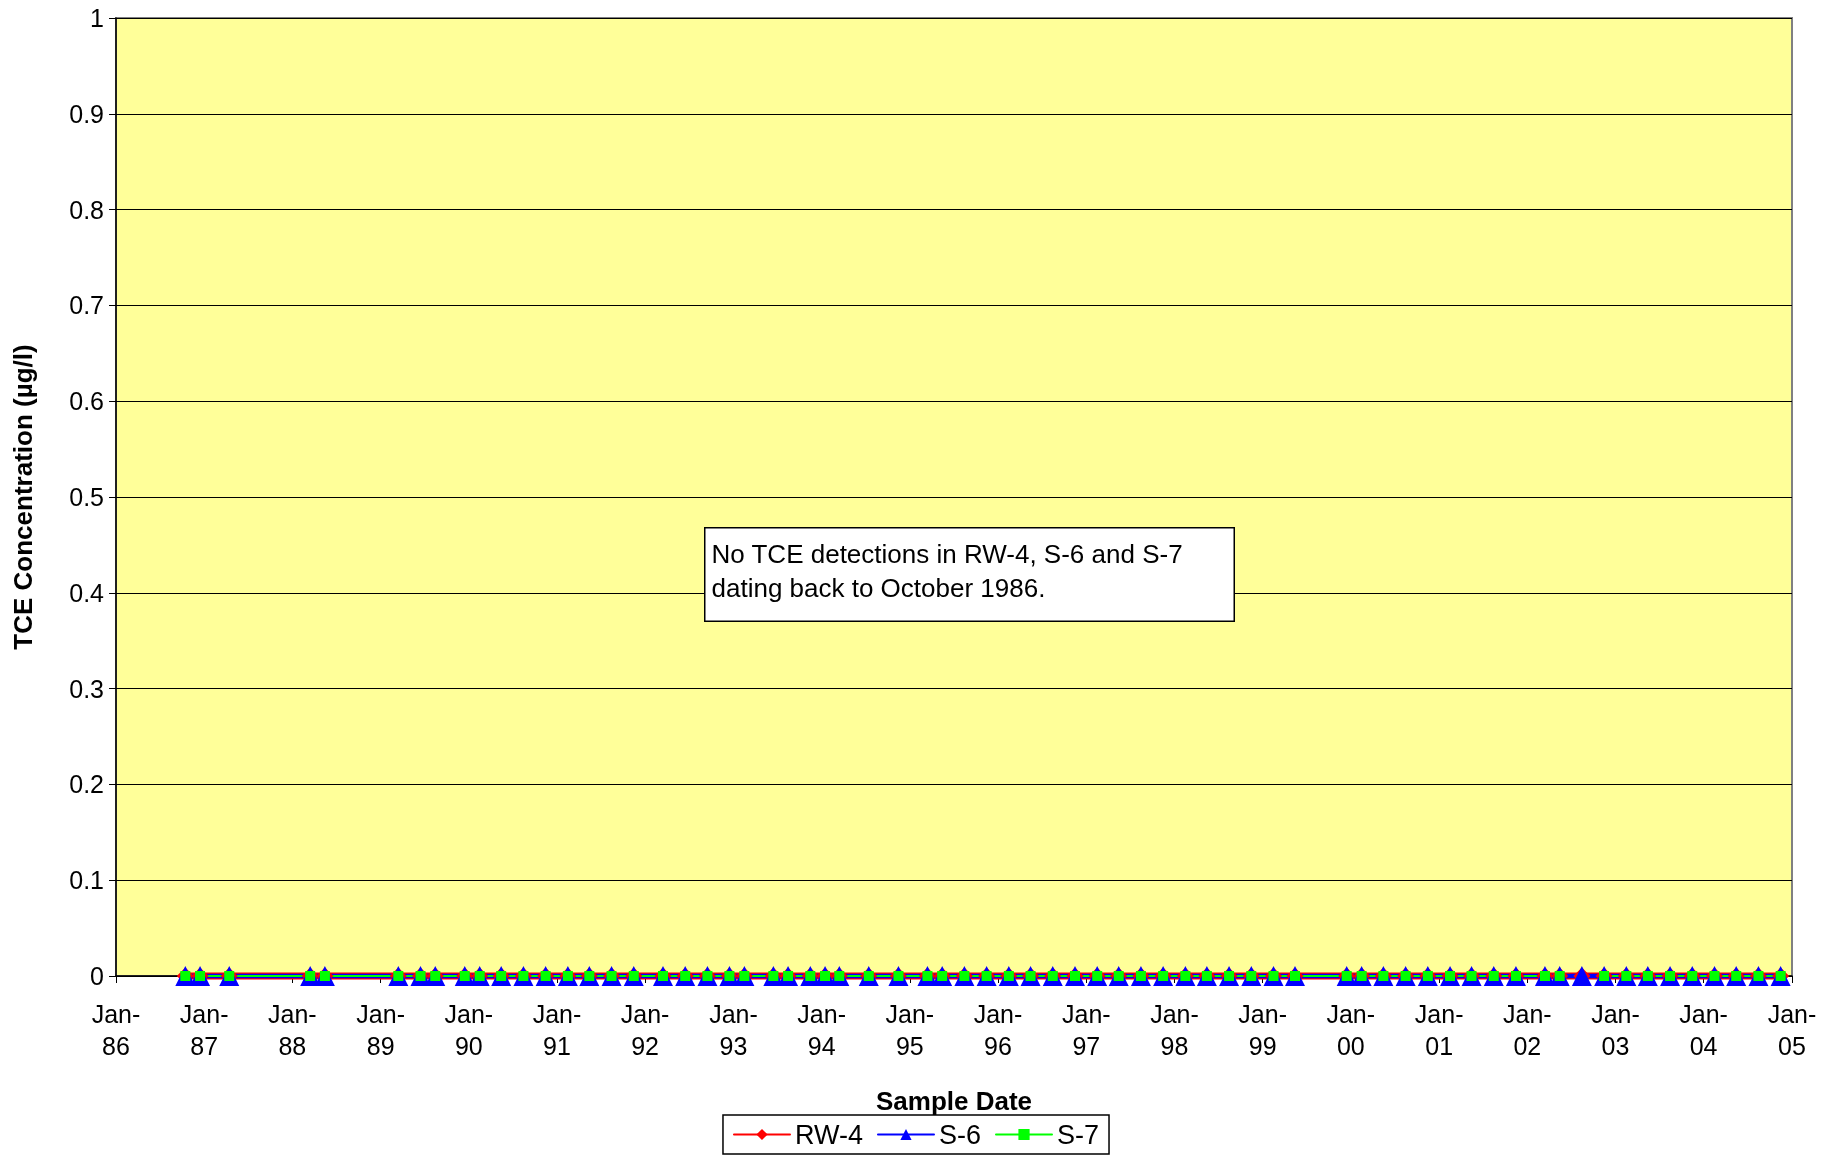 The width and height of the screenshot is (1832, 1160). I want to click on y-tick-label: 0.7, so click(86, 305).